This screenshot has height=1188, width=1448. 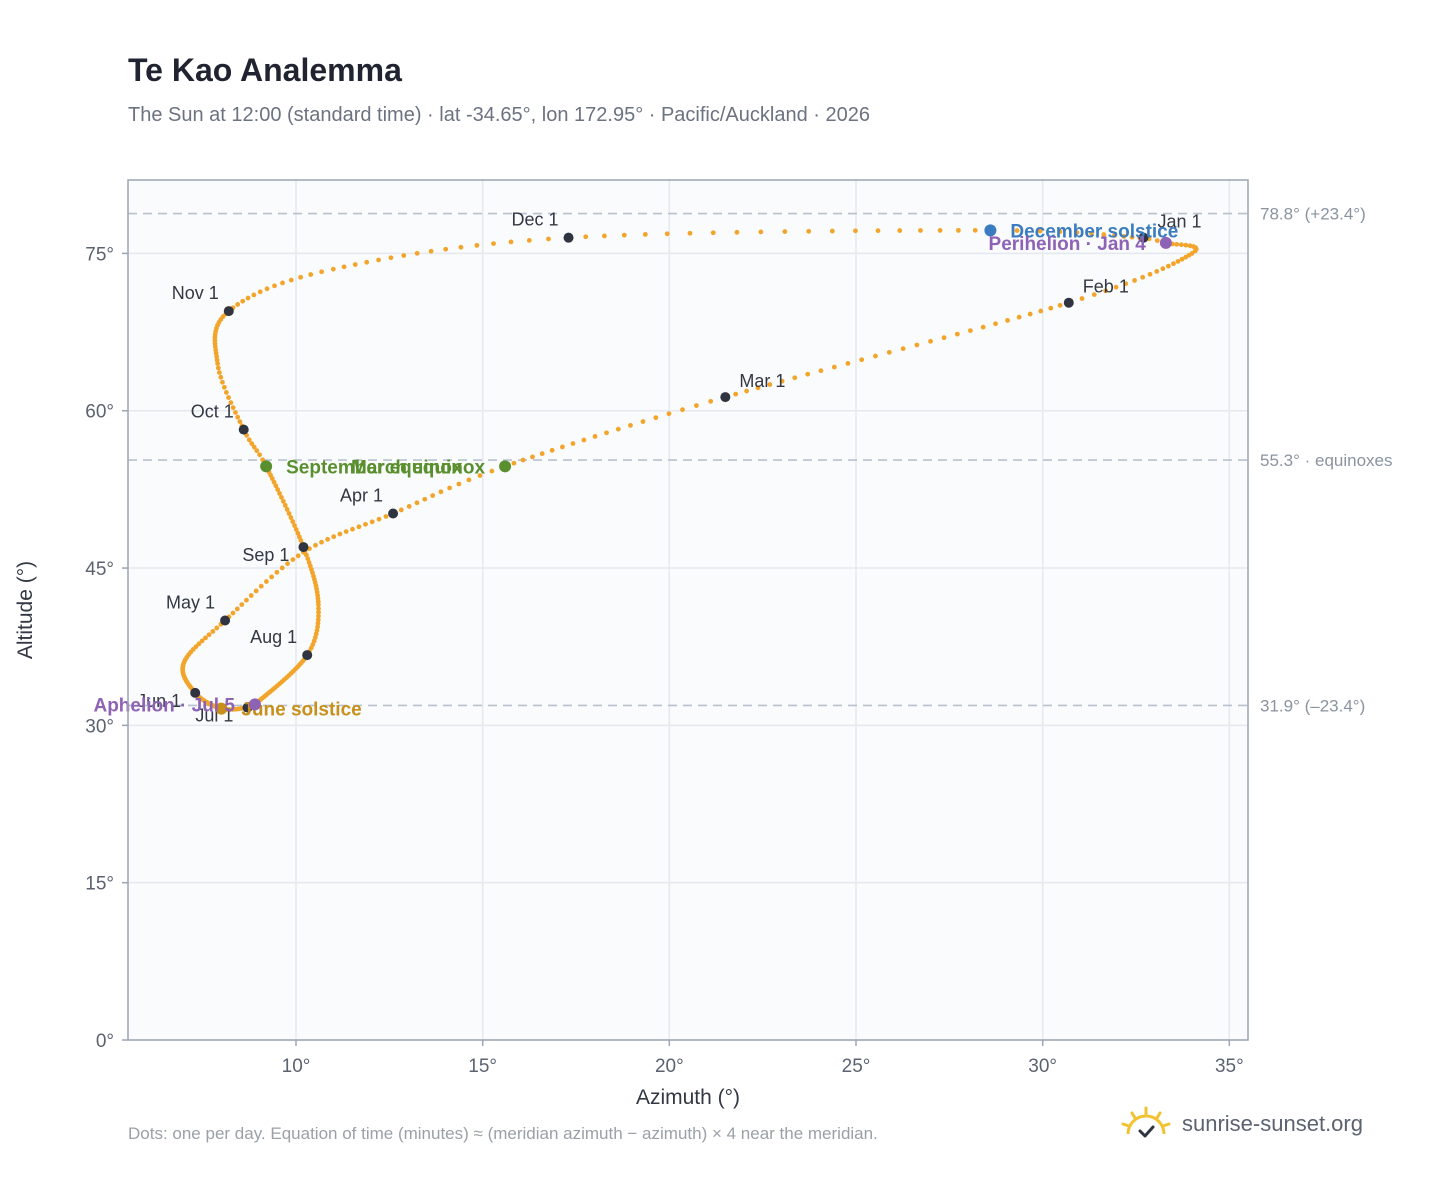 What do you see at coordinates (1272, 1123) in the screenshot?
I see `brand-name: sunrise-sunset.org` at bounding box center [1272, 1123].